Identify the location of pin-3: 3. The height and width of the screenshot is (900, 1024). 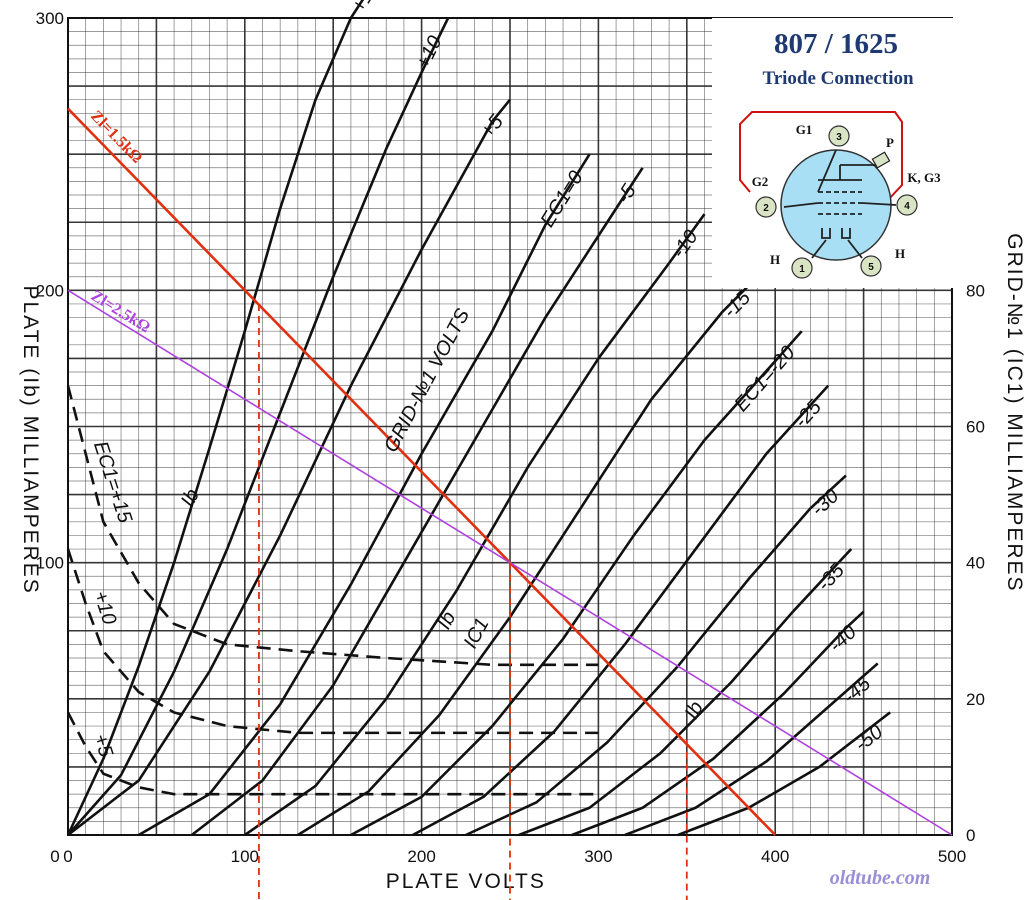
(839, 136).